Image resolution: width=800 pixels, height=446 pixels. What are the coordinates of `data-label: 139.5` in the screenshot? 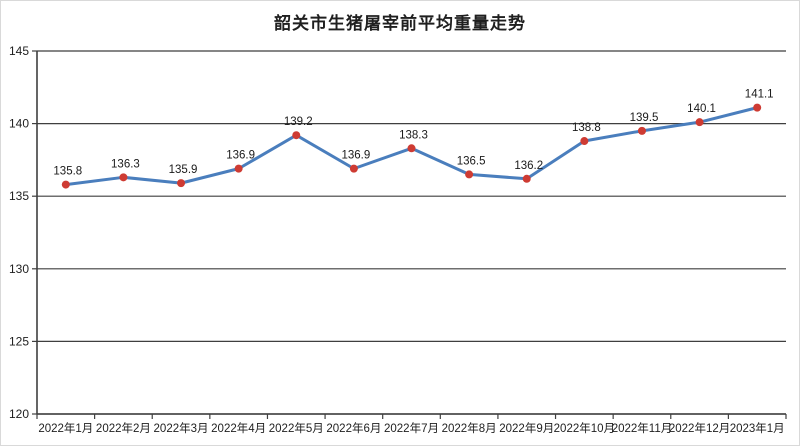 It's located at (644, 118).